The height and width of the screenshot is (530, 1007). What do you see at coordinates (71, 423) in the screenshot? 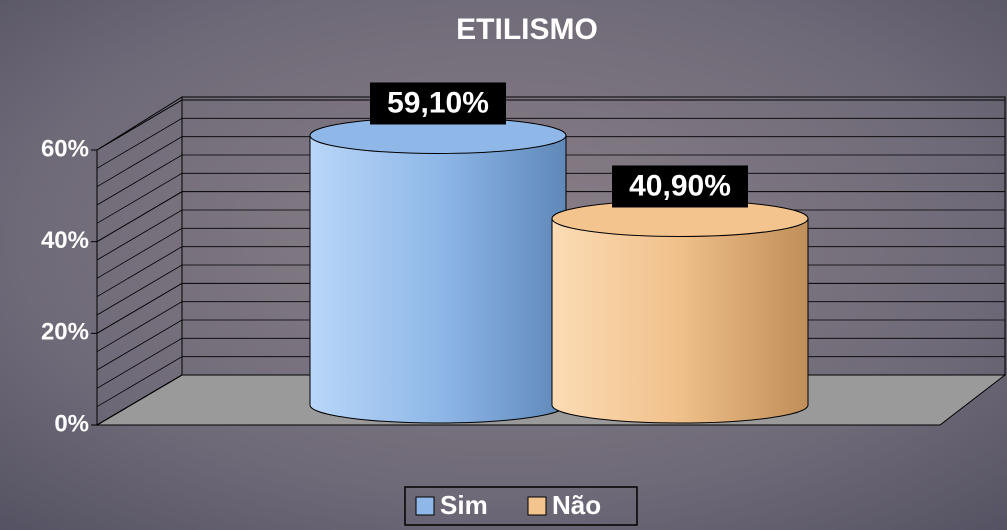
I see `y-tick-label: 0%` at bounding box center [71, 423].